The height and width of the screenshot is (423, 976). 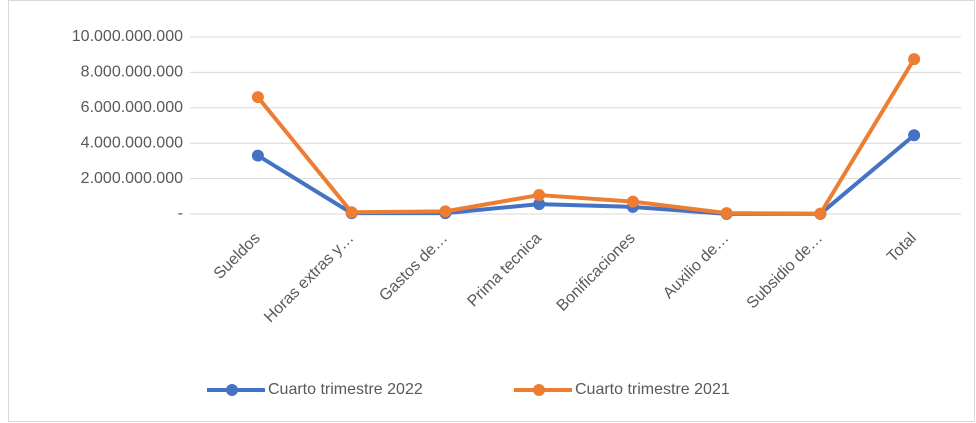 What do you see at coordinates (180, 213) in the screenshot?
I see `y-tick-label: -` at bounding box center [180, 213].